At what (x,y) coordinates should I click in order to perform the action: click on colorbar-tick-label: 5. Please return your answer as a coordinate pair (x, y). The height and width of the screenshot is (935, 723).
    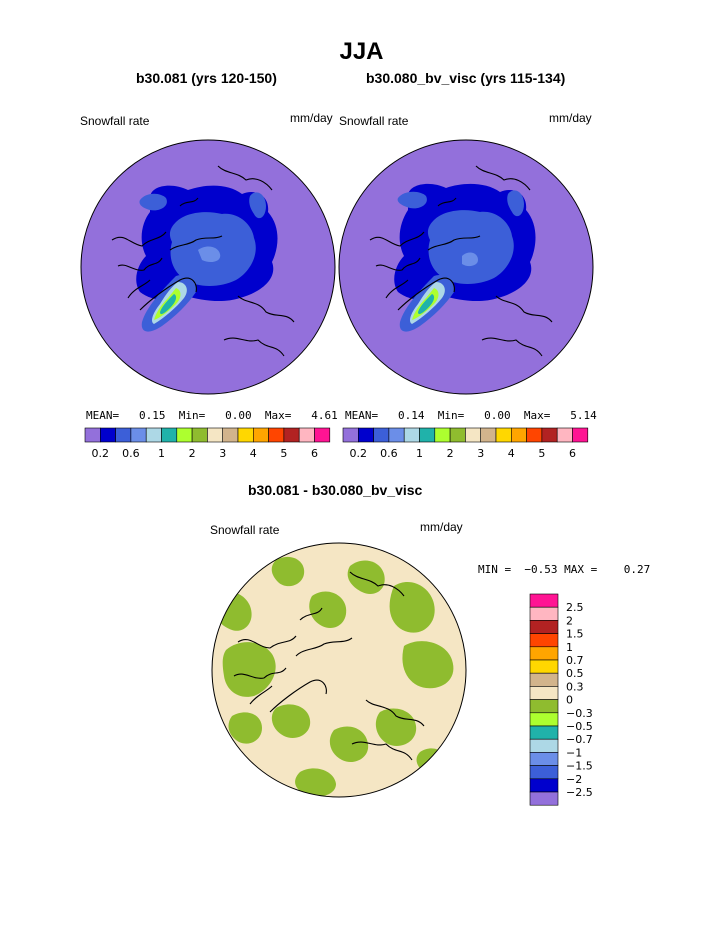
    Looking at the image, I should click on (283, 453).